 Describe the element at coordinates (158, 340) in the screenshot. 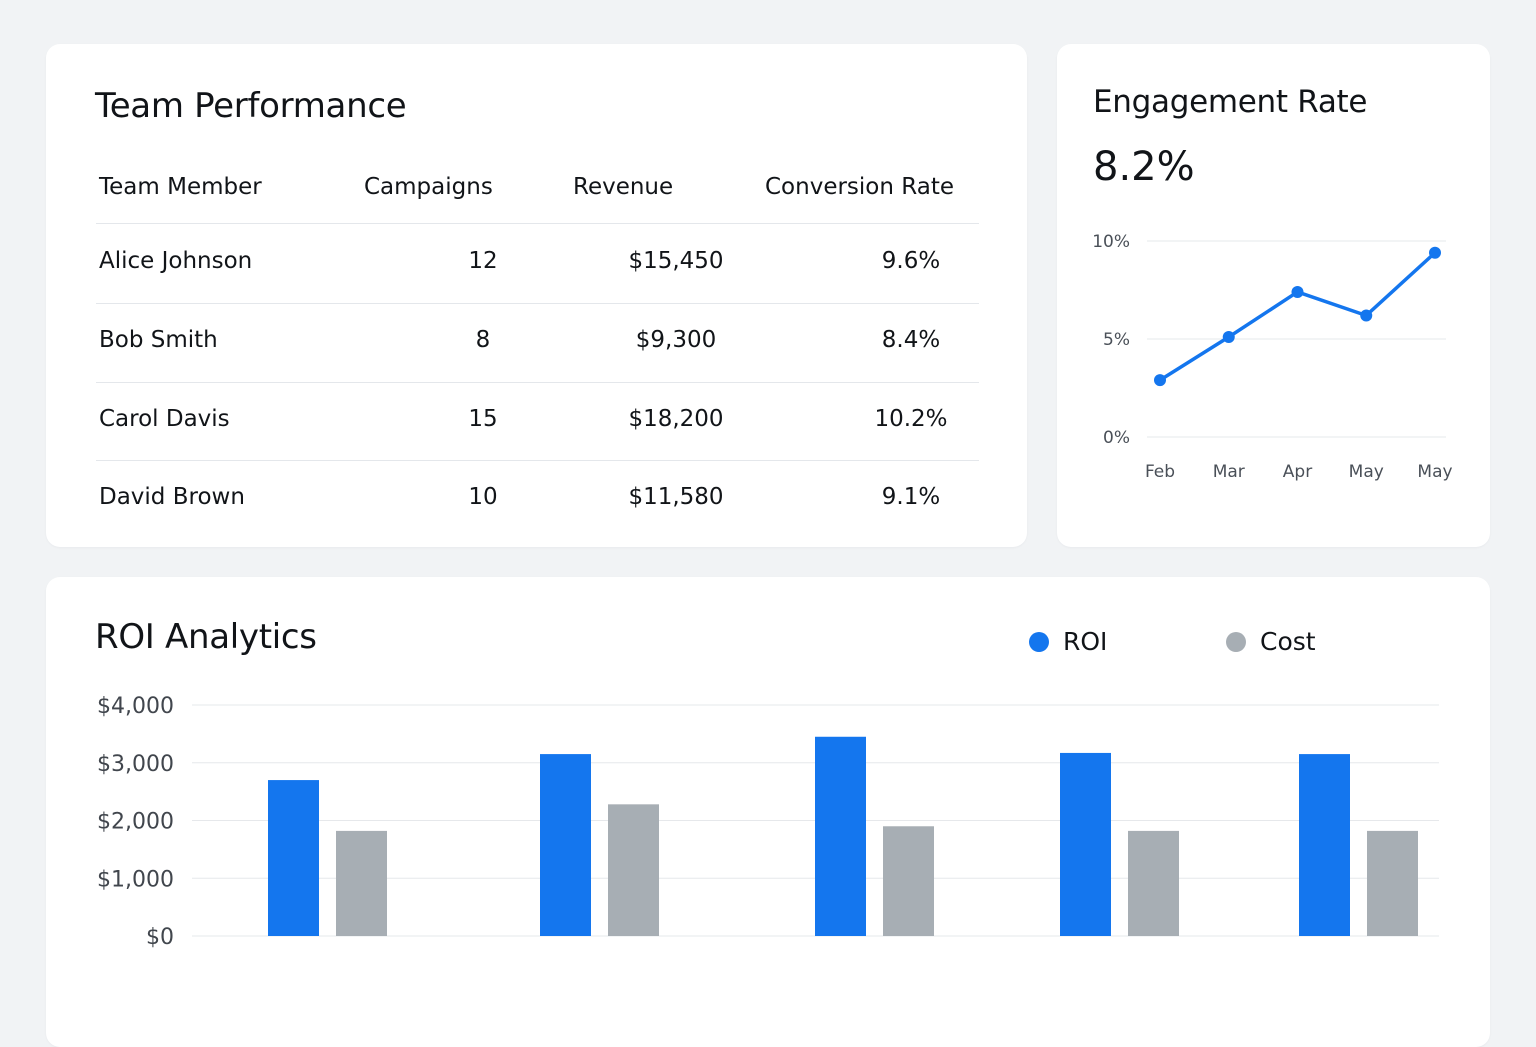

I see `cell-member: Bob Smith` at that location.